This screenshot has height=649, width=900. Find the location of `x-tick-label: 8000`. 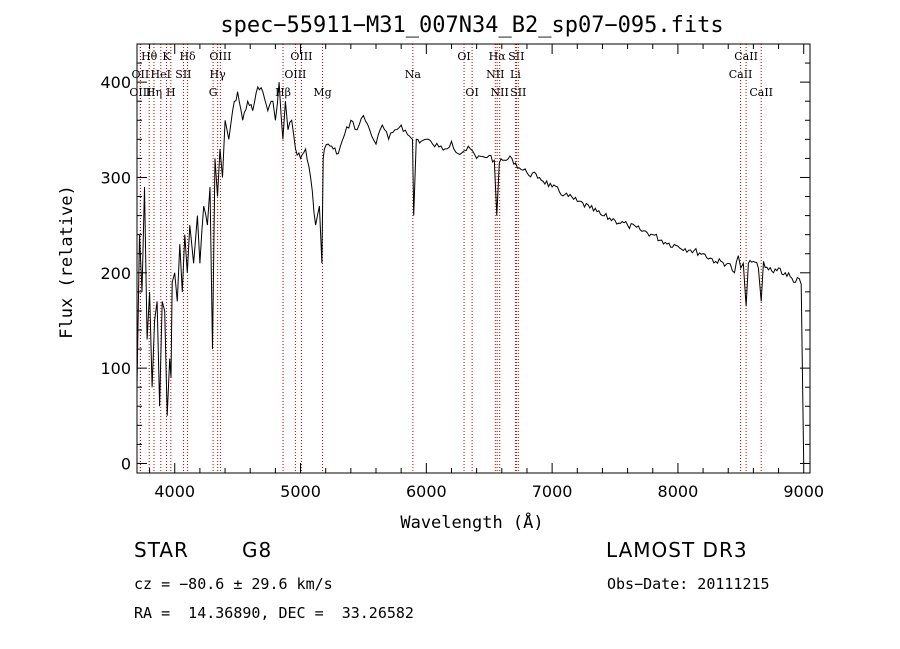

x-tick-label: 8000 is located at coordinates (678, 491).